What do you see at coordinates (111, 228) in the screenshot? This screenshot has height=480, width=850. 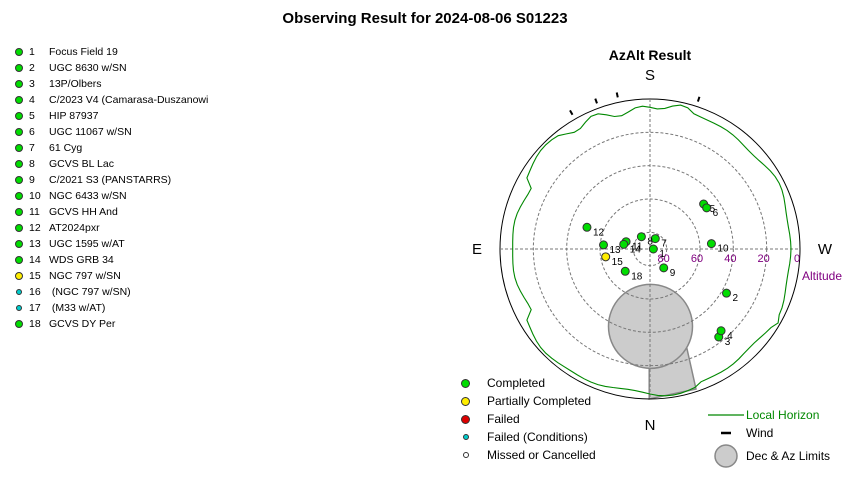 I see `list-item: 12 AT2024pxr` at bounding box center [111, 228].